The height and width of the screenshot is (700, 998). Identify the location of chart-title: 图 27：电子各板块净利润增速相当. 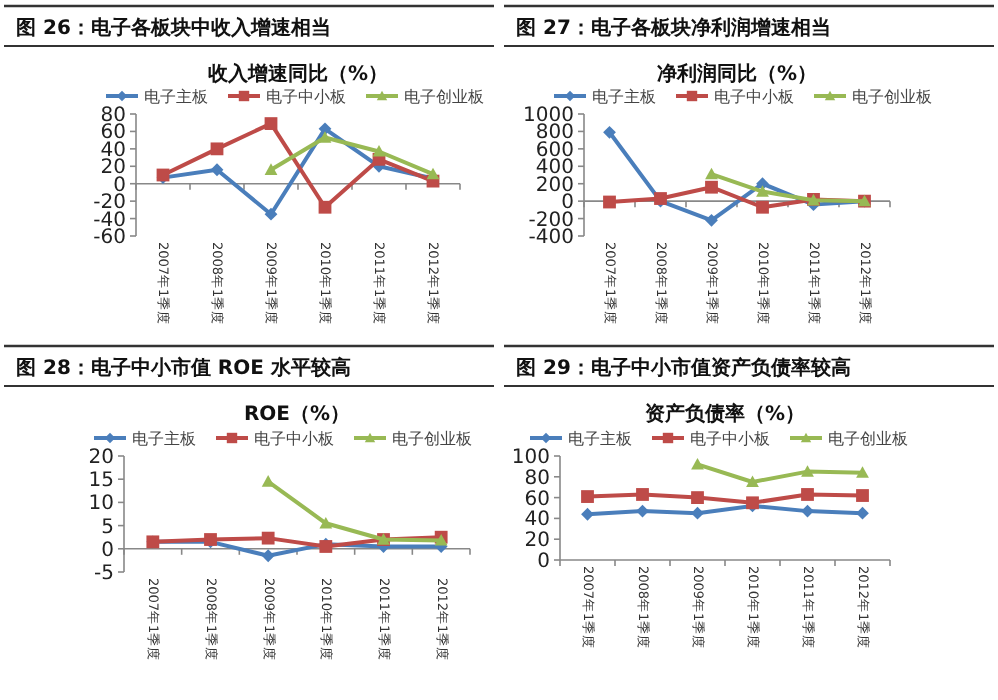
(673, 28).